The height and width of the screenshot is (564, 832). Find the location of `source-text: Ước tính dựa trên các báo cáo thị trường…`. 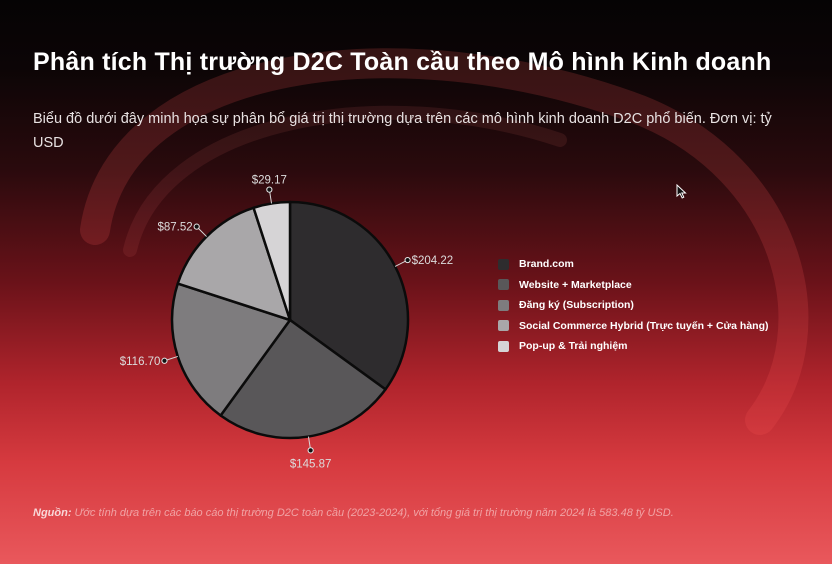

source-text: Ước tính dựa trên các báo cáo thị trường… is located at coordinates (372, 513).